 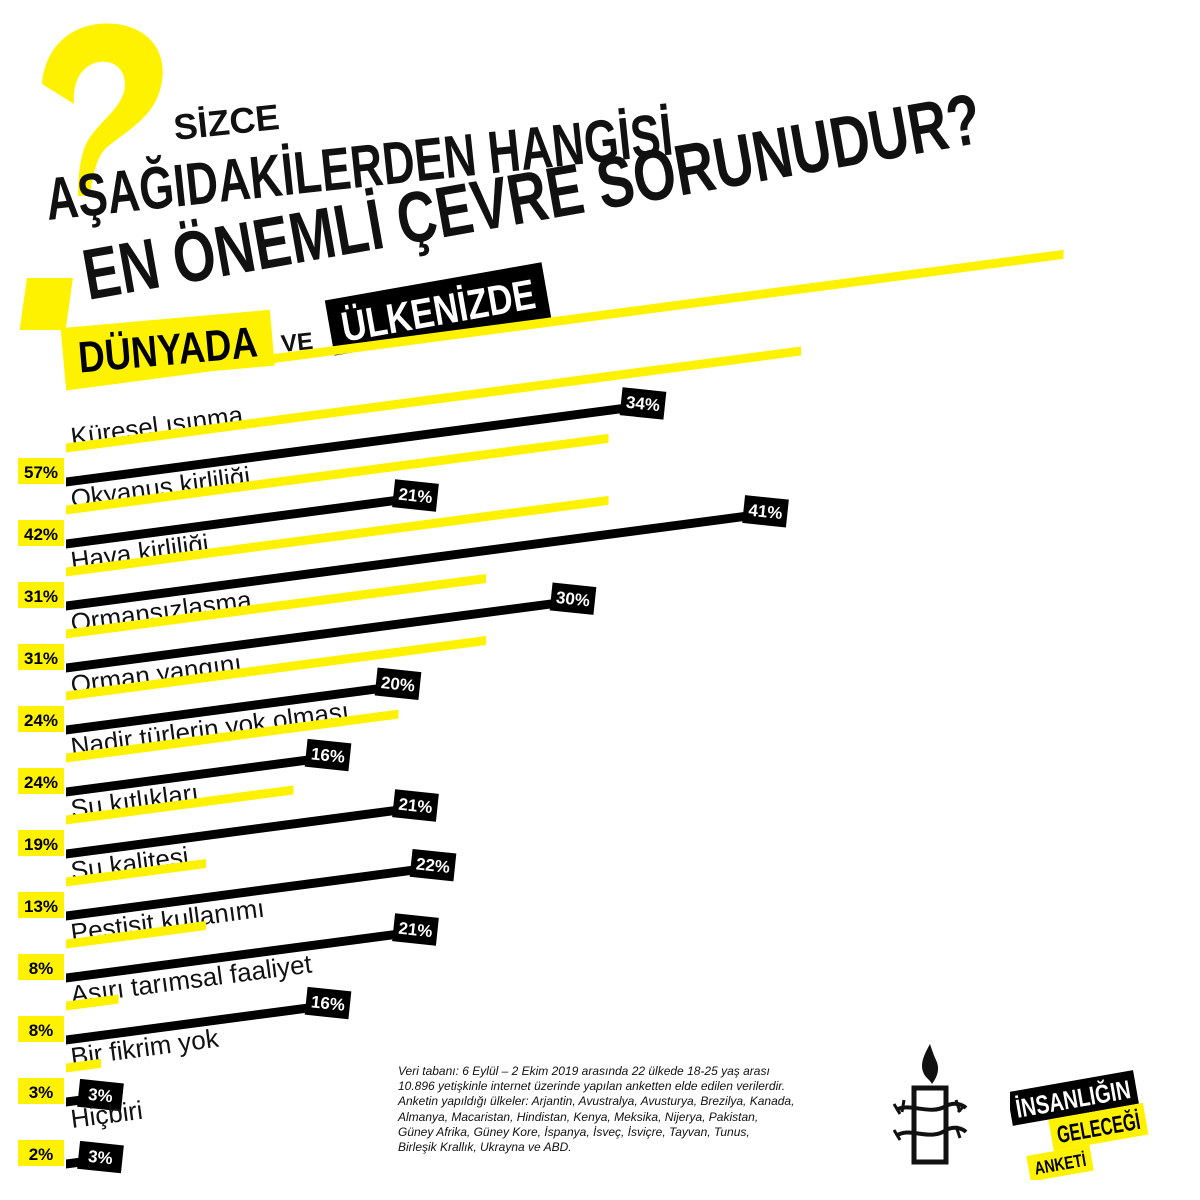 I want to click on amnesty-candle-logo-icon, so click(x=930, y=1104).